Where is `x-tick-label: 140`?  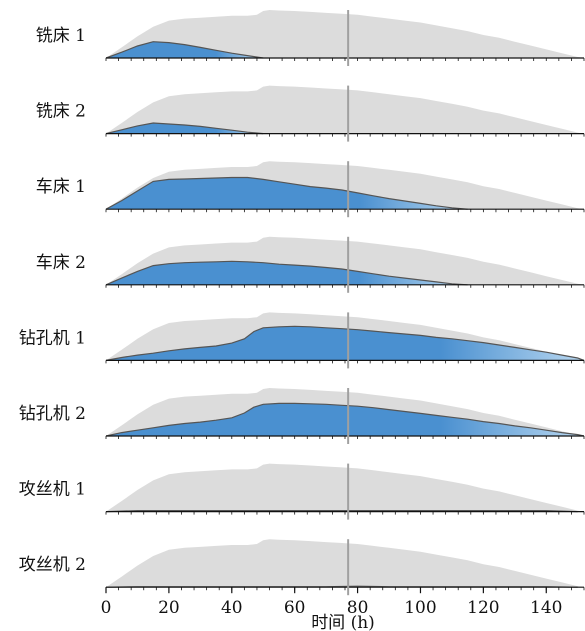 x-tick-label: 140 is located at coordinates (546, 608).